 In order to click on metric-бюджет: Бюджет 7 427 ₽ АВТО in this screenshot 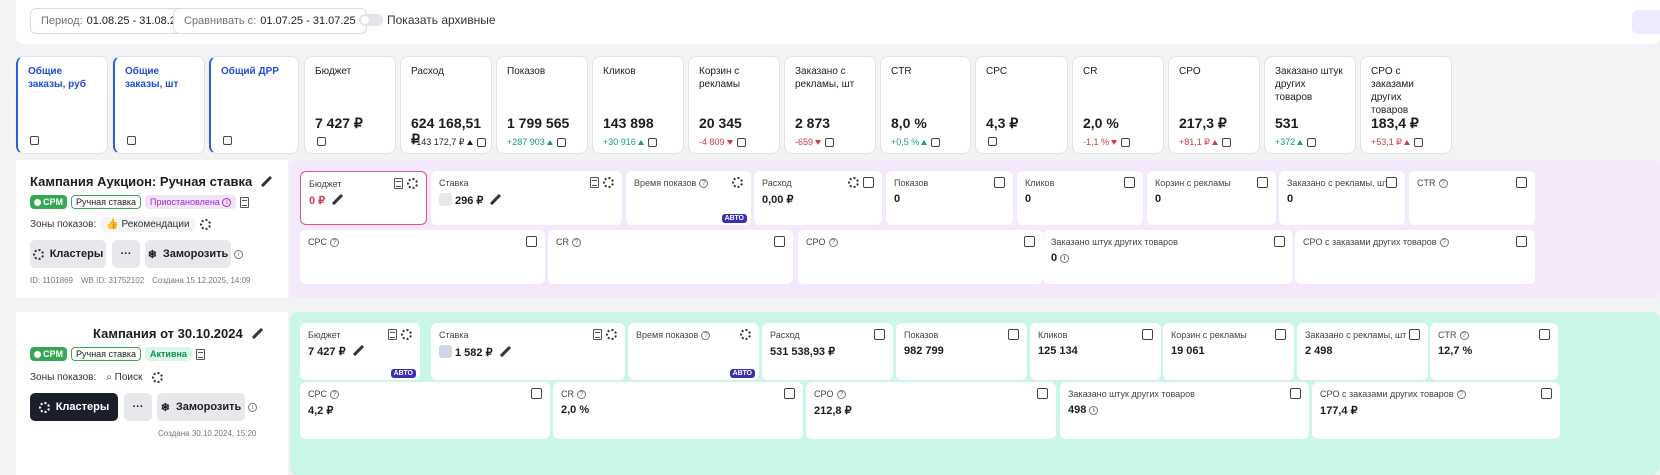, I will do `click(360, 351)`.